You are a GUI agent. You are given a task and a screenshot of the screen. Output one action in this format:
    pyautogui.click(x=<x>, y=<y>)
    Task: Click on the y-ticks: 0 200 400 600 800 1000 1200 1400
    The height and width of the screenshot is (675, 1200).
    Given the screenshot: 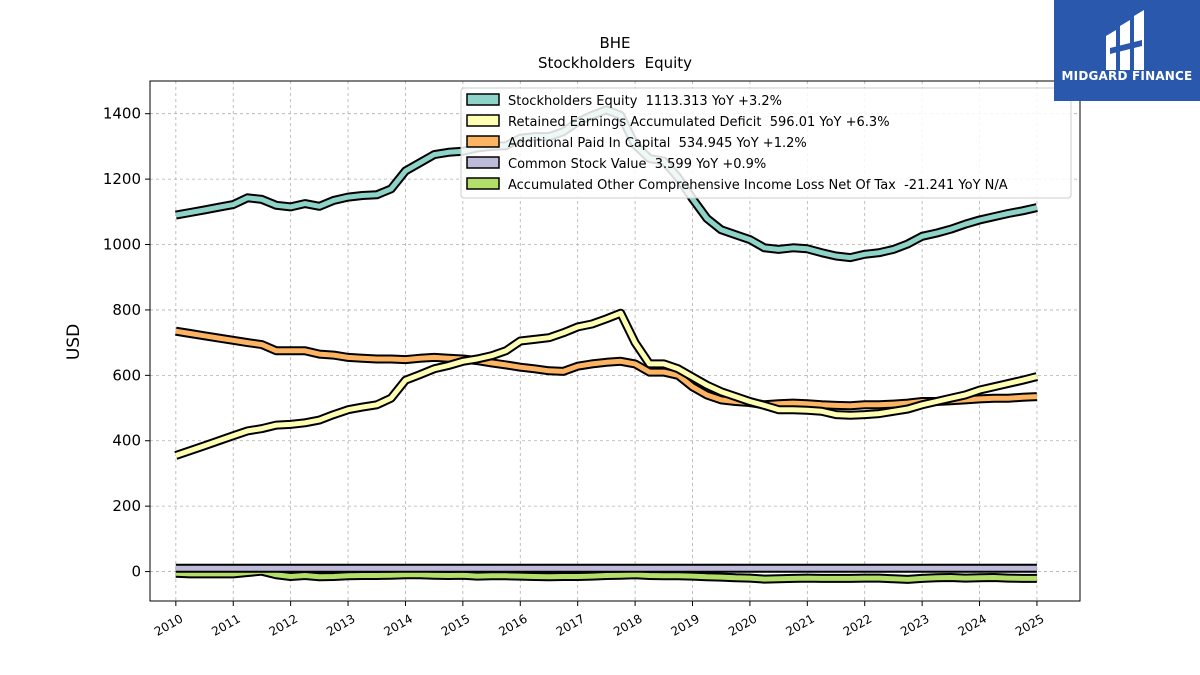 What is the action you would take?
    pyautogui.click(x=126, y=343)
    